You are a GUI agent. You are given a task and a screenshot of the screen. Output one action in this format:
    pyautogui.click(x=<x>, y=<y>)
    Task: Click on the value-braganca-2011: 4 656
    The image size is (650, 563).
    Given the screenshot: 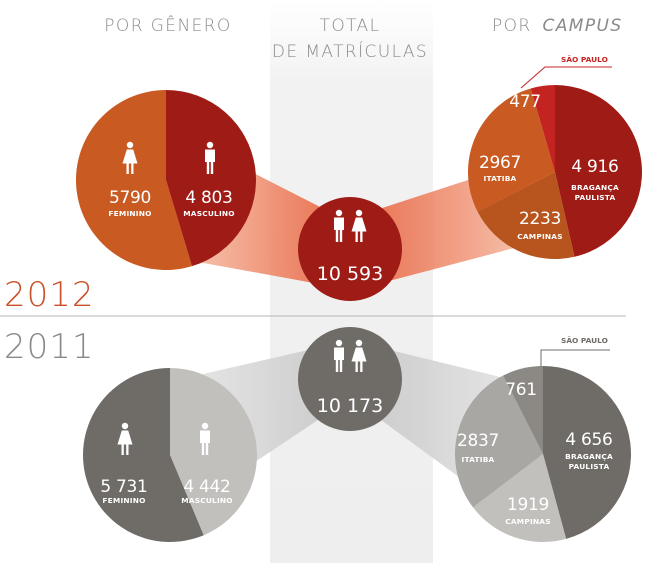 What is the action you would take?
    pyautogui.click(x=588, y=440)
    